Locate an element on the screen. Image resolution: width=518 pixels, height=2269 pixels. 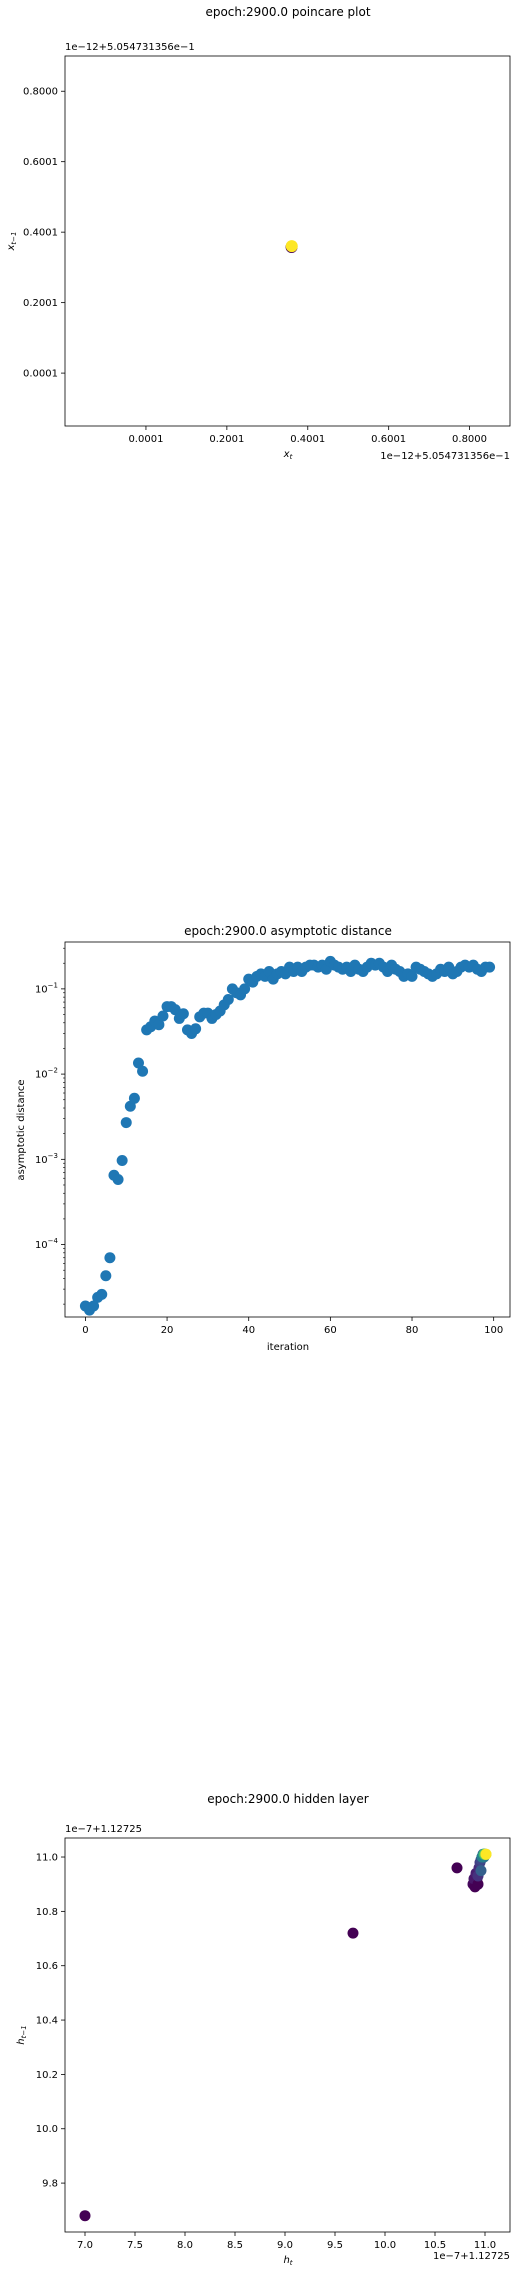
x-tick-label: 7.0 is located at coordinates (85, 2245).